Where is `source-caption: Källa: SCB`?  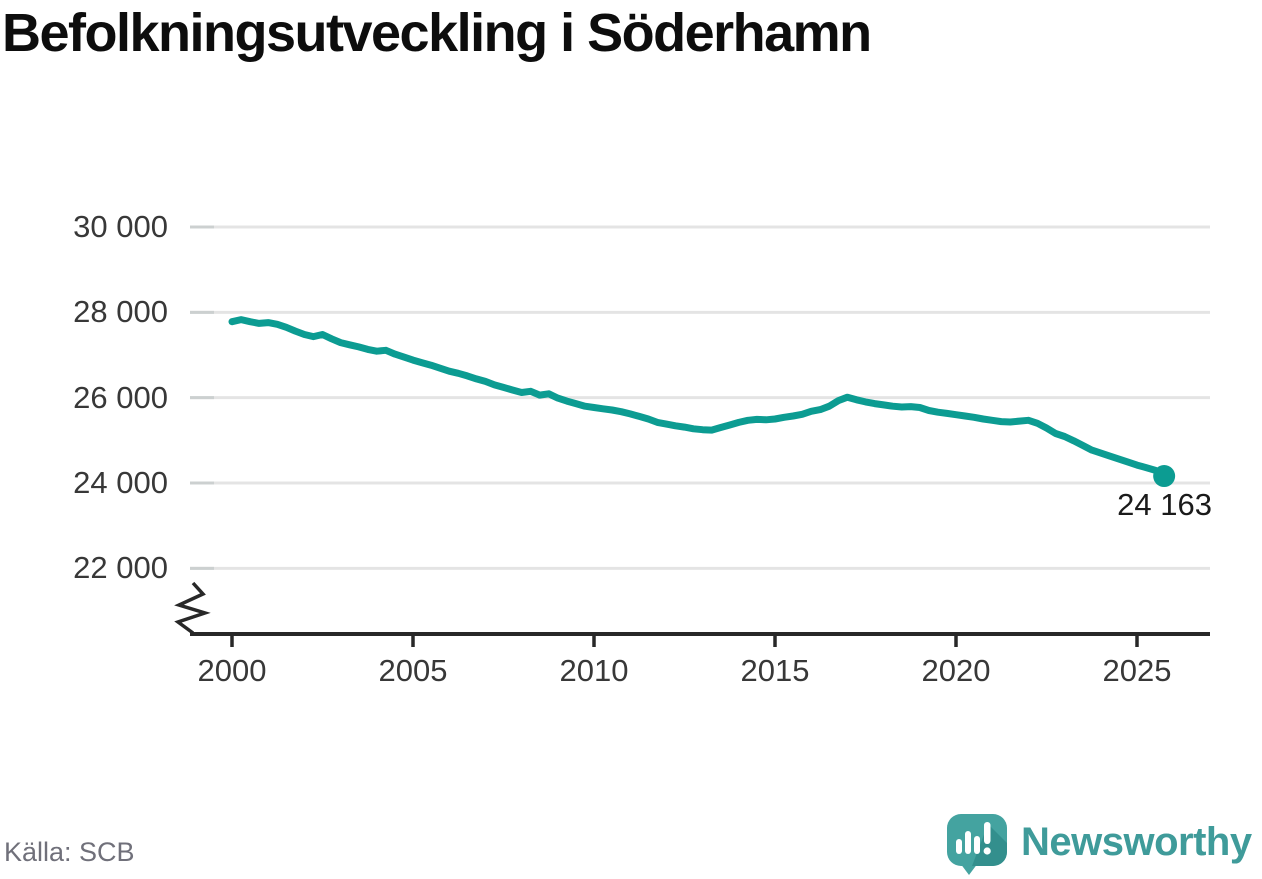 source-caption: Källa: SCB is located at coordinates (69, 852).